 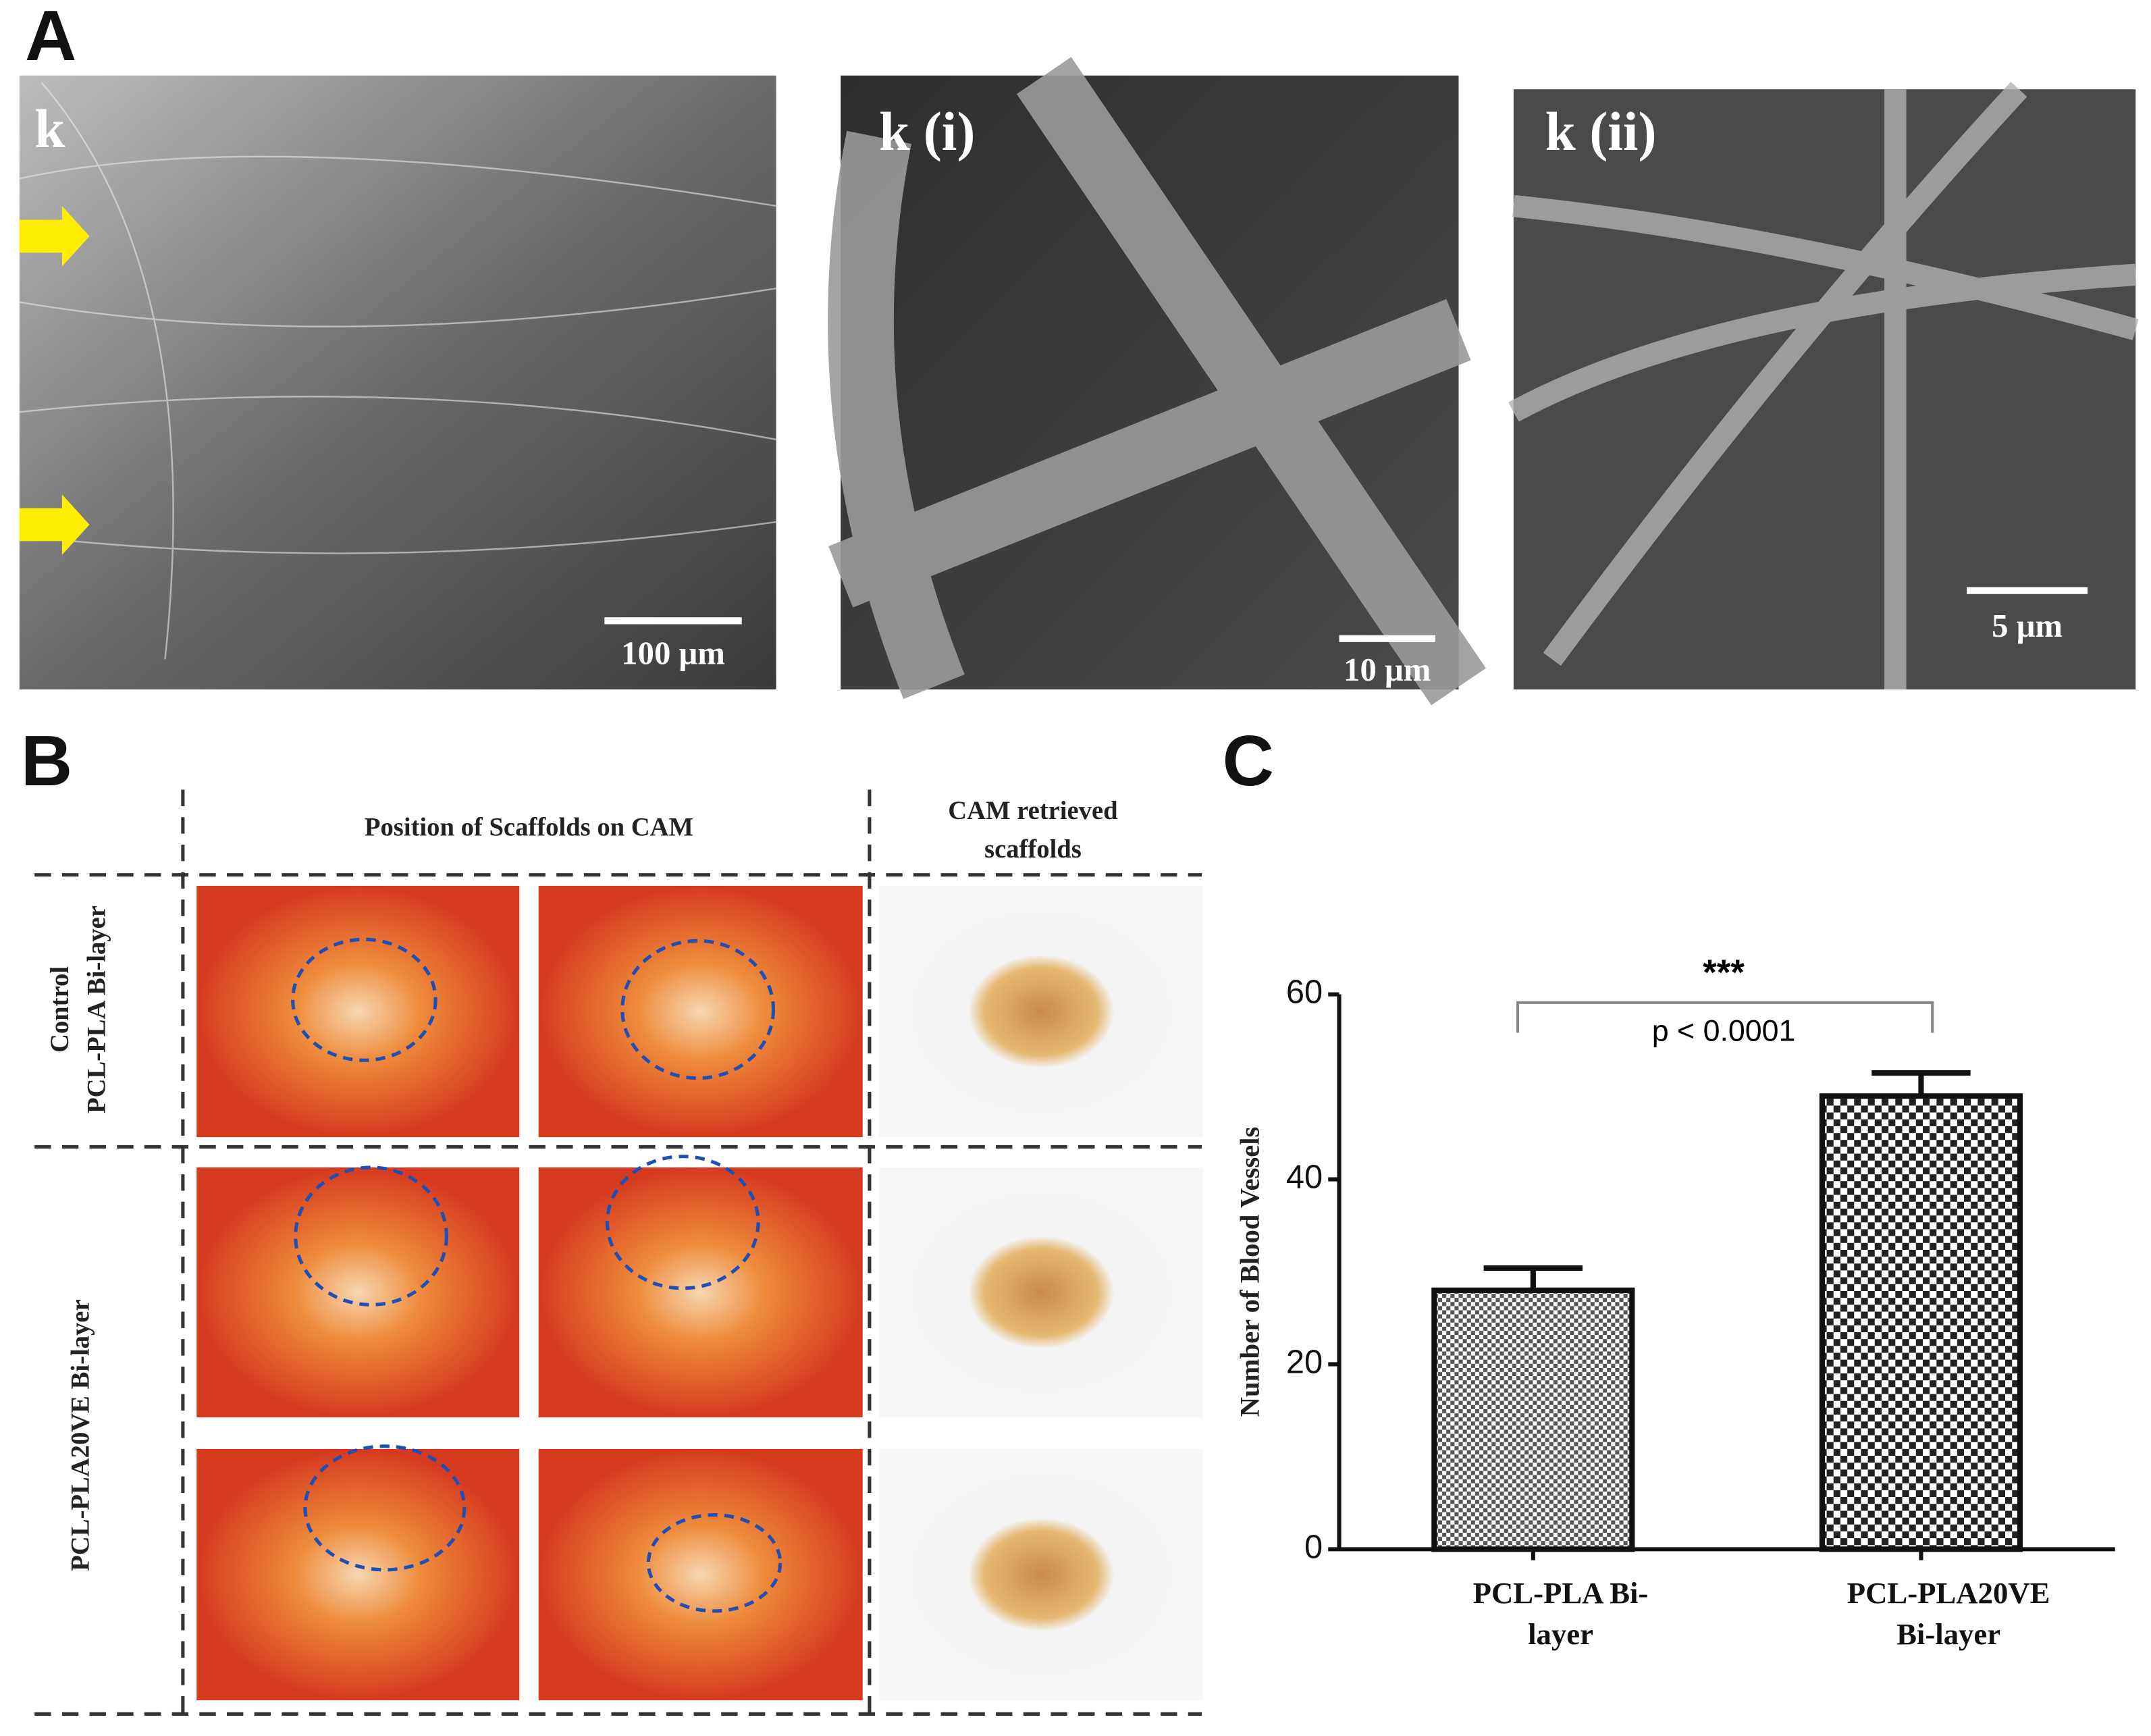 I want to click on panel-label: C, so click(x=1248, y=761).